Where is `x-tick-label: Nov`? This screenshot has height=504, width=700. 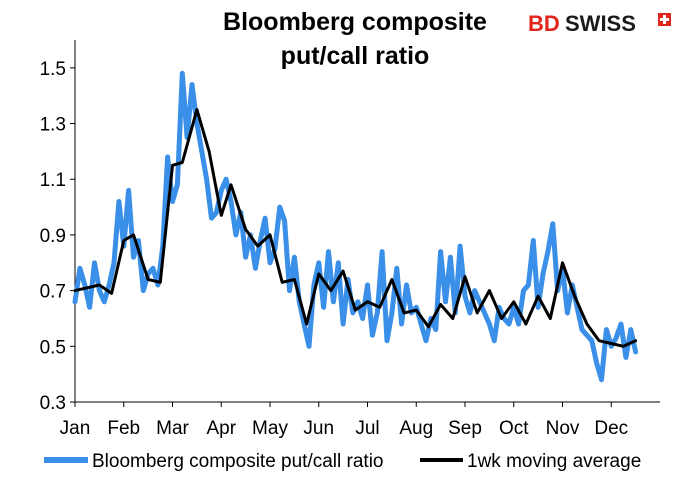
x-tick-label: Nov is located at coordinates (563, 428).